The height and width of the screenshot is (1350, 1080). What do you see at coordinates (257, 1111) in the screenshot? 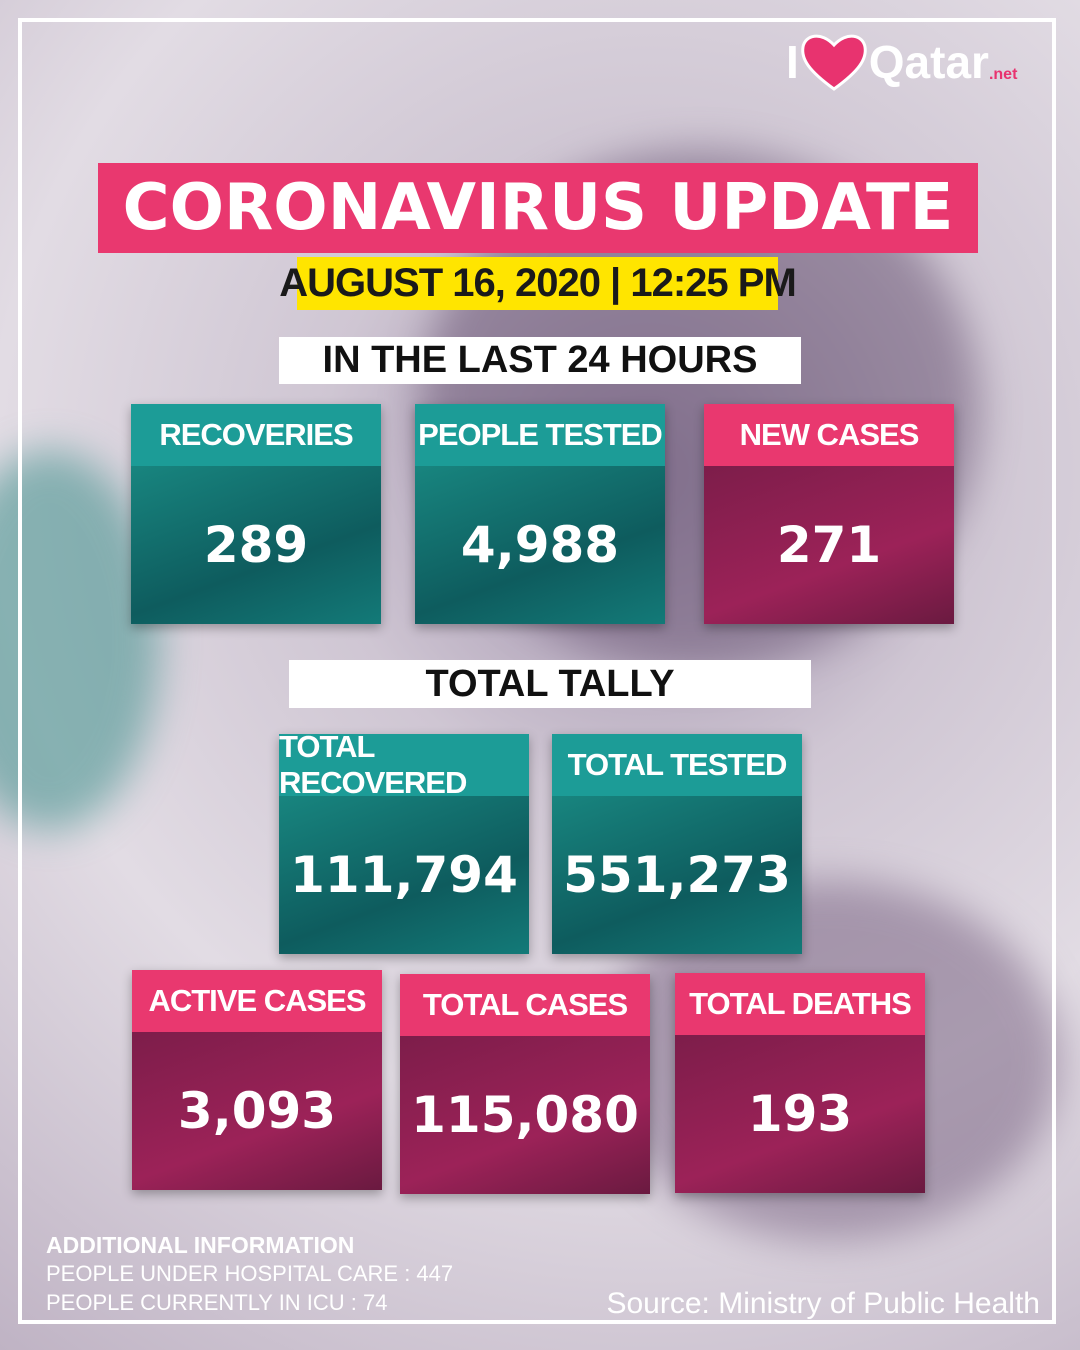
I see `card-value: 3,093` at bounding box center [257, 1111].